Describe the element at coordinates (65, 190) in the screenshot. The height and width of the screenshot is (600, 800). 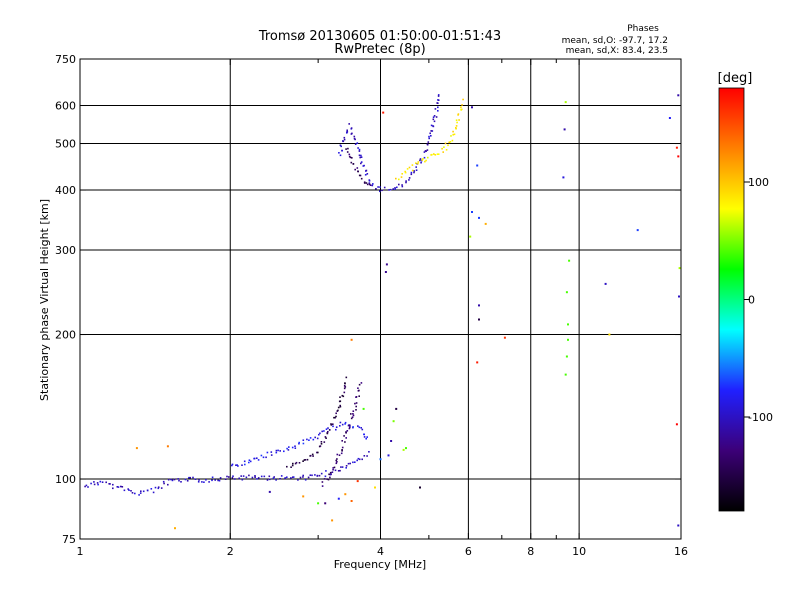
I see `y-tick-label-400: 400` at that location.